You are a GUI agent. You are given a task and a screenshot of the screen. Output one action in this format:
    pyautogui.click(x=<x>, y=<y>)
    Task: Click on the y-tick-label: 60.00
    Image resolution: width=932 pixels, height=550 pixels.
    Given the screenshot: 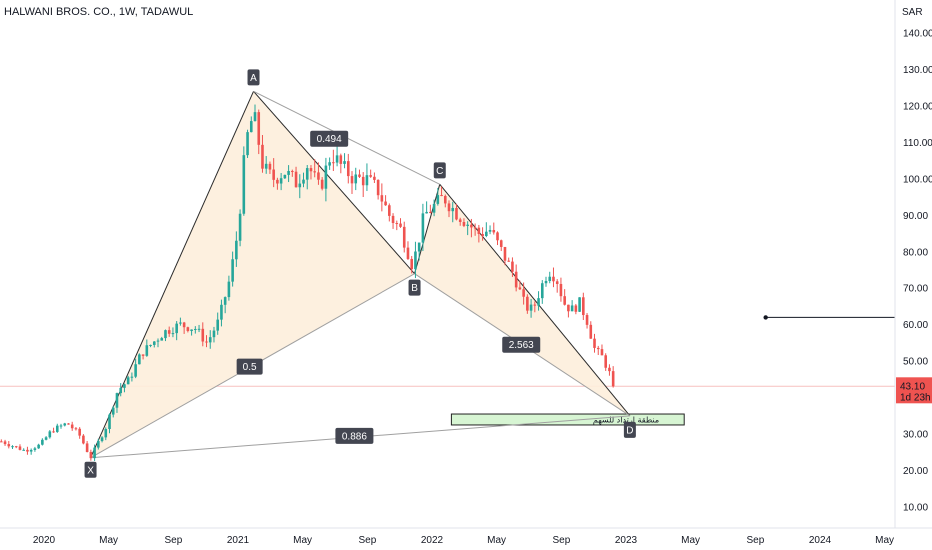 What is the action you would take?
    pyautogui.click(x=915, y=325)
    